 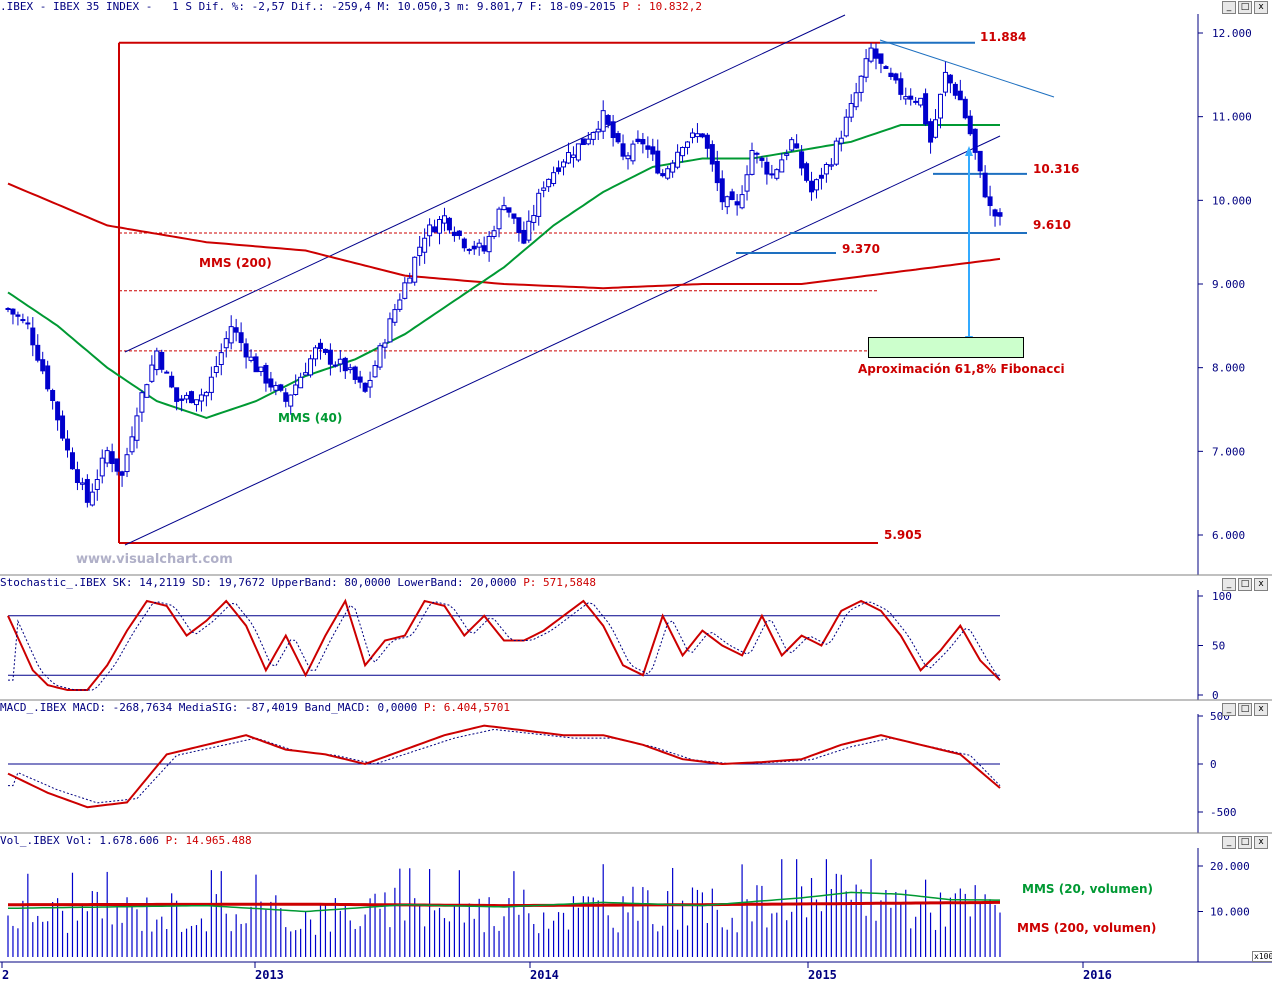 I want to click on watermark: www.visualchart.com, so click(x=154, y=559).